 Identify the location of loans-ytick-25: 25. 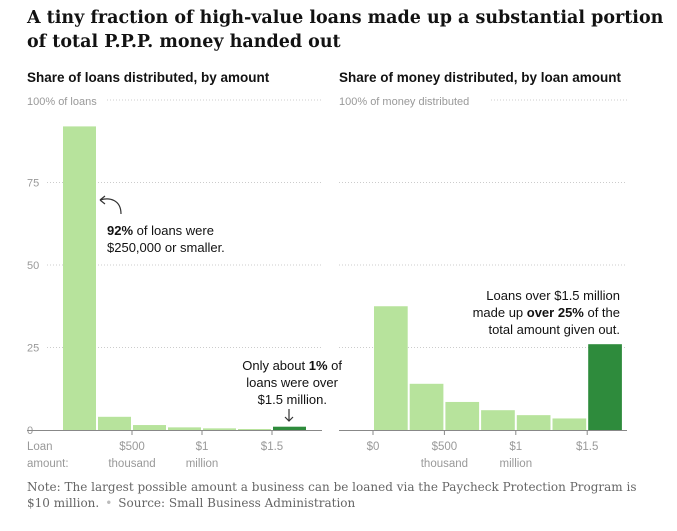
(33, 349).